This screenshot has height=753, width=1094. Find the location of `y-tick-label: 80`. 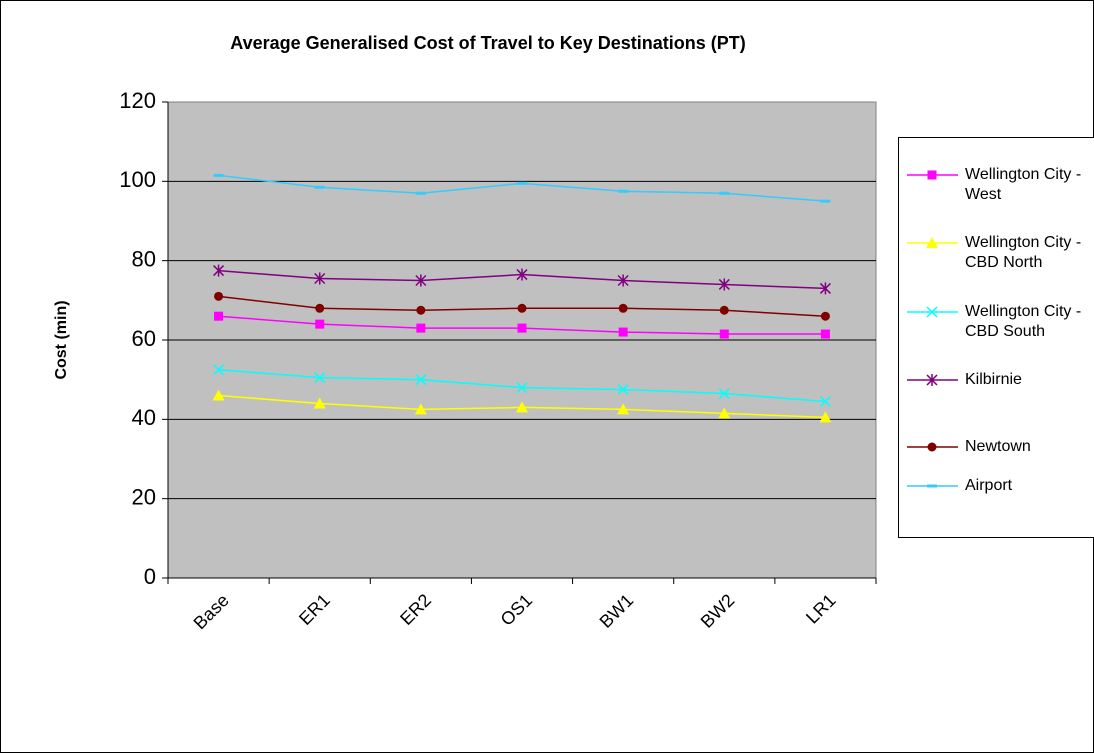

y-tick-label: 80 is located at coordinates (144, 258).